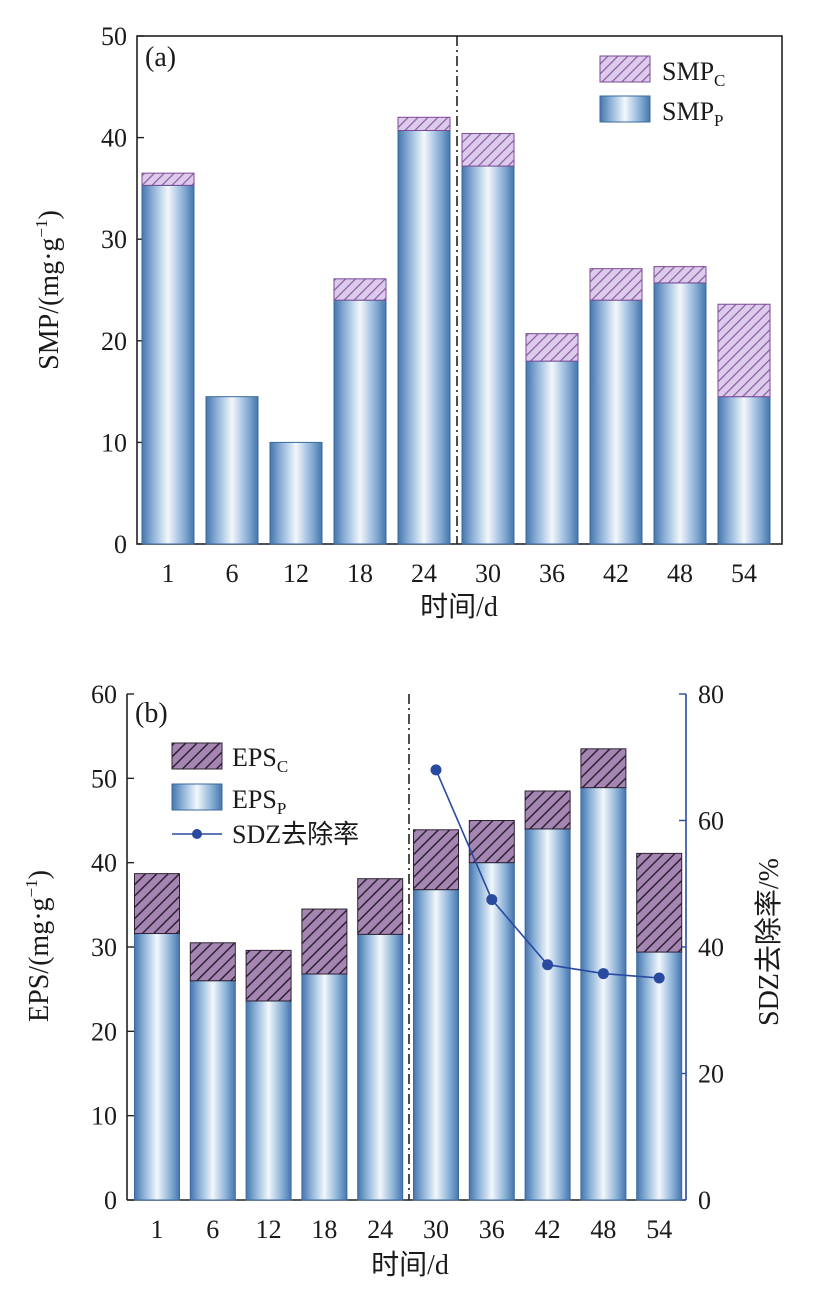 This screenshot has height=1307, width=829. Describe the element at coordinates (412, 1229) in the screenshot. I see `x-axis-ticks-b: 1 6 12 18 24 30 36 42 48 54` at that location.